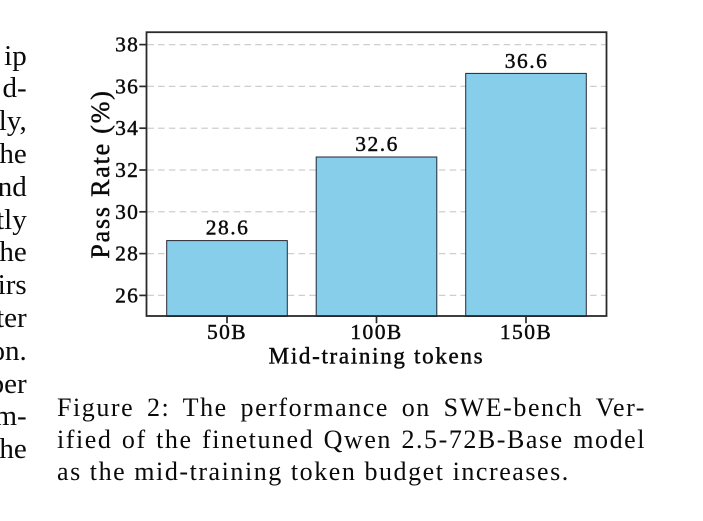 Image resolution: width=703 pixels, height=521 pixels. I want to click on svg-text: 32, so click(127, 170).